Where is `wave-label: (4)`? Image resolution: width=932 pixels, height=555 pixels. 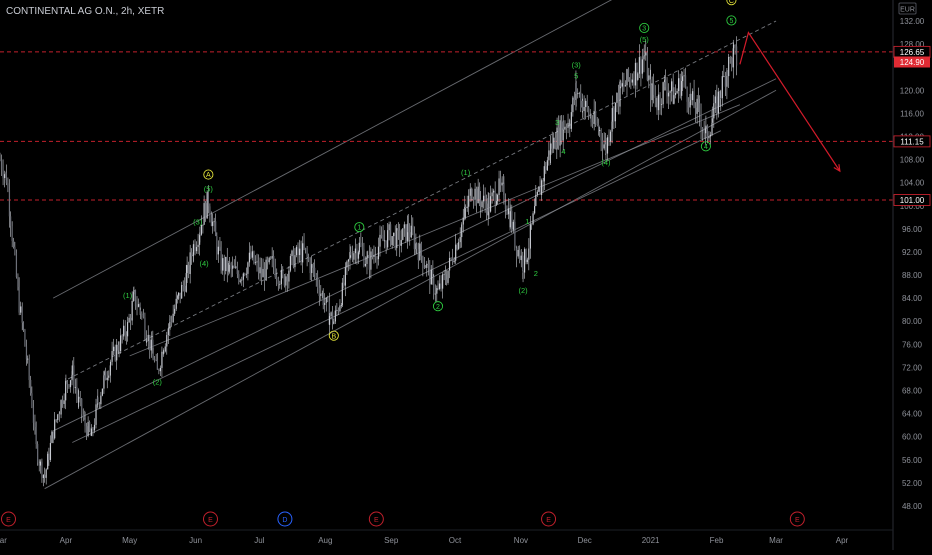 wave-label: (4) is located at coordinates (606, 162).